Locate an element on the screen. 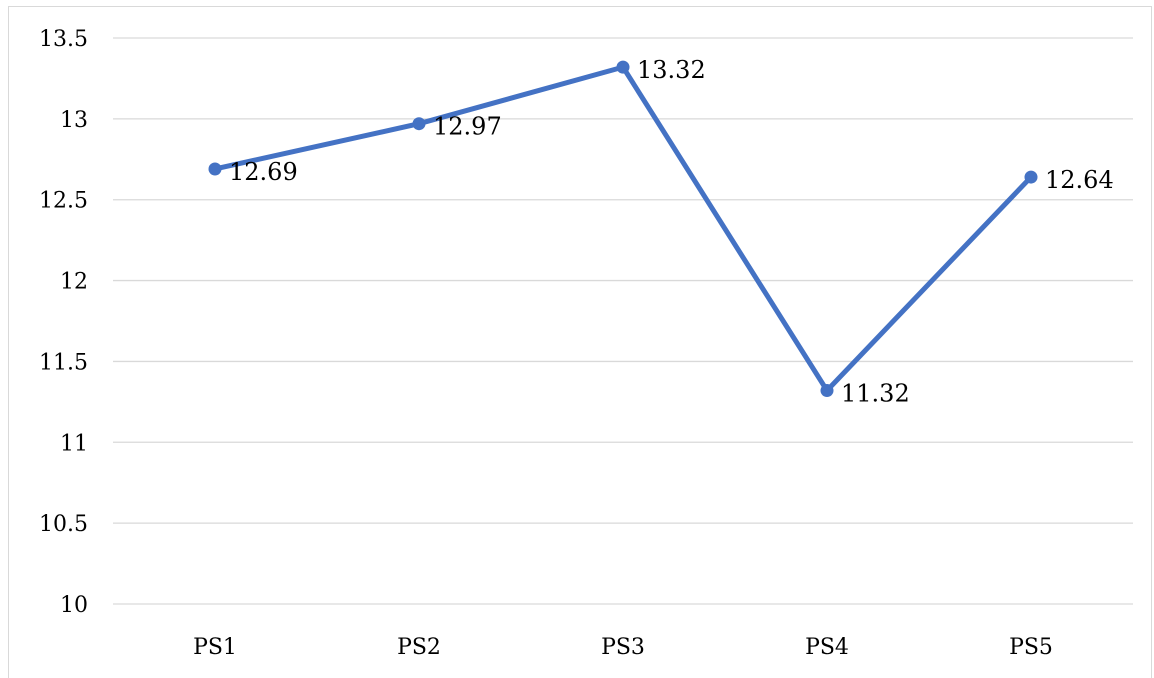  data-label: 12.97 is located at coordinates (467, 127).